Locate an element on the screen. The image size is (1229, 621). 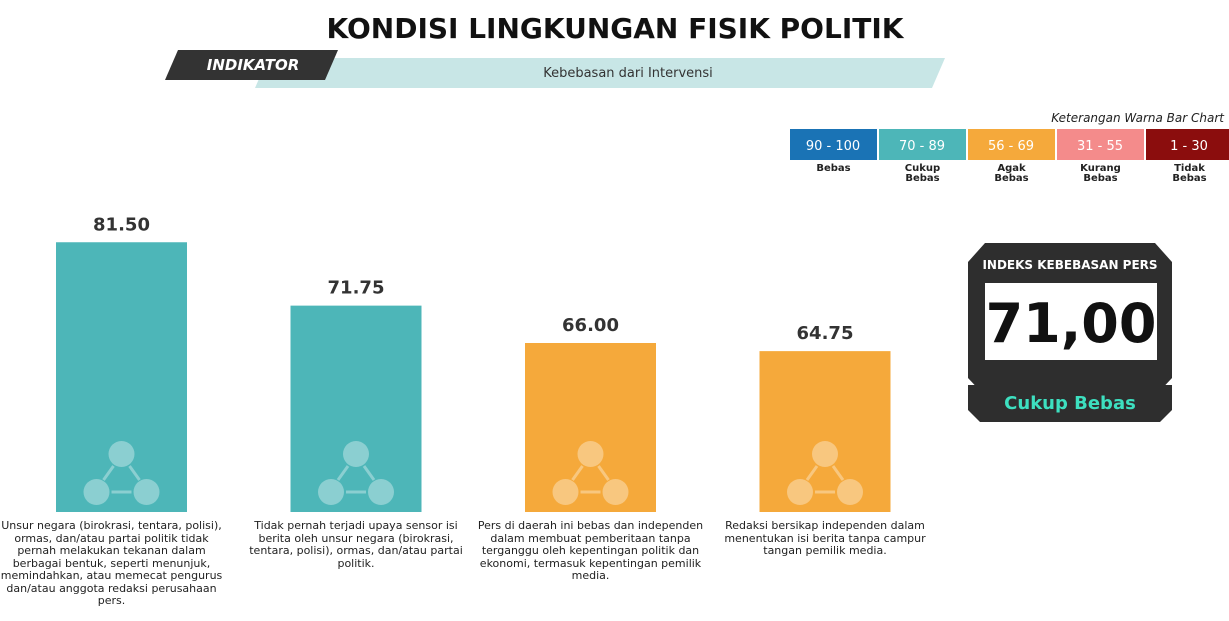
legend-range: 1 - 30 is located at coordinates (1189, 146).